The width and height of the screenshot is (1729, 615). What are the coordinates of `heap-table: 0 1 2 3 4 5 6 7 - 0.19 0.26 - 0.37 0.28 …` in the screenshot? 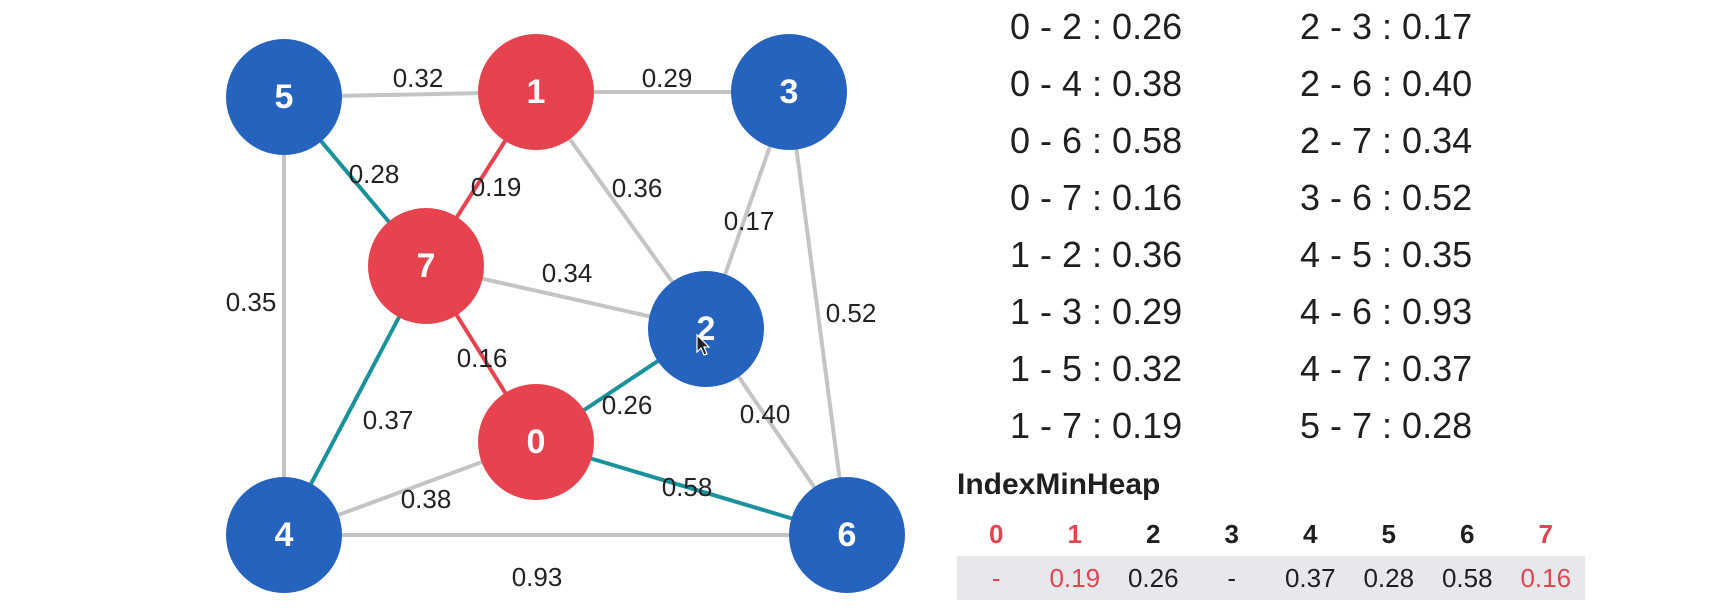 It's located at (1271, 556).